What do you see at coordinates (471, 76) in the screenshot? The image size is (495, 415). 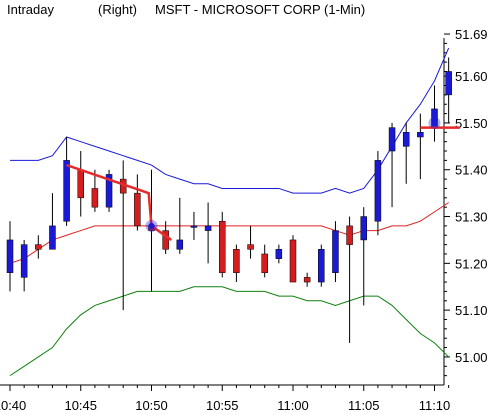 I see `y-tick-label: 51.60` at bounding box center [471, 76].